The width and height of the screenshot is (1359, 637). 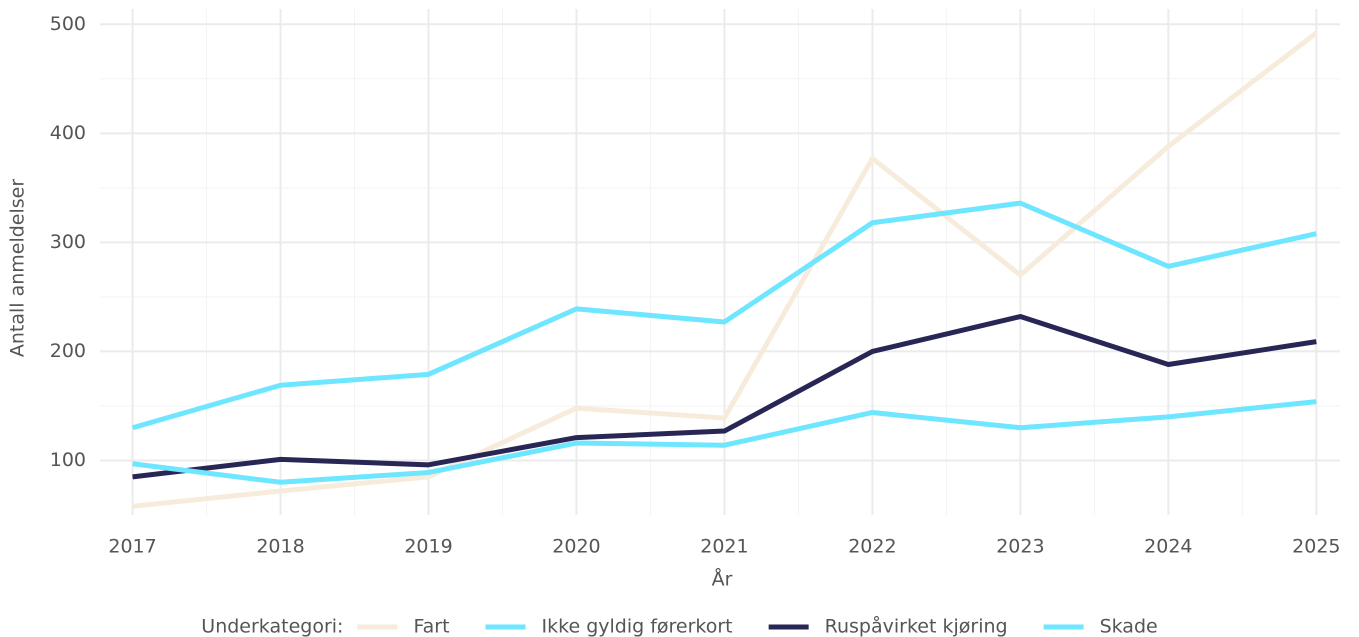 What do you see at coordinates (68, 133) in the screenshot?
I see `y-tick-label: 400` at bounding box center [68, 133].